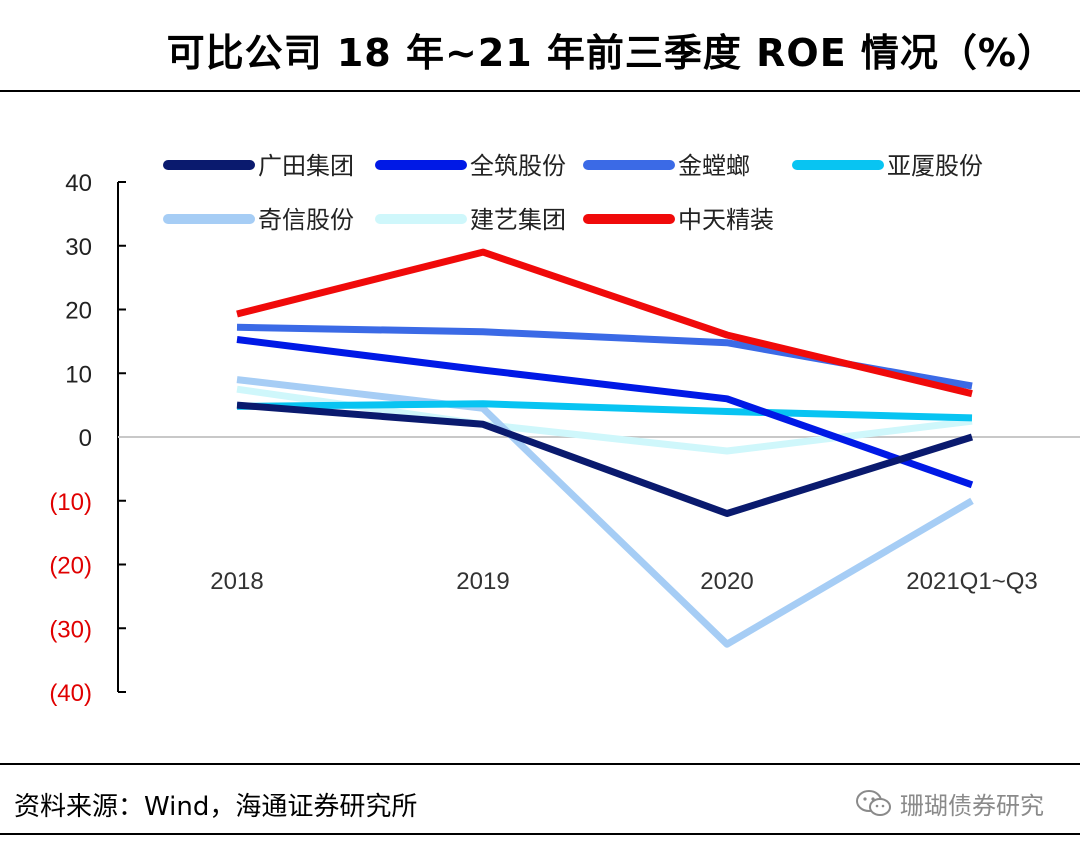 The width and height of the screenshot is (1080, 848). I want to click on wechat-icon, so click(873, 802).